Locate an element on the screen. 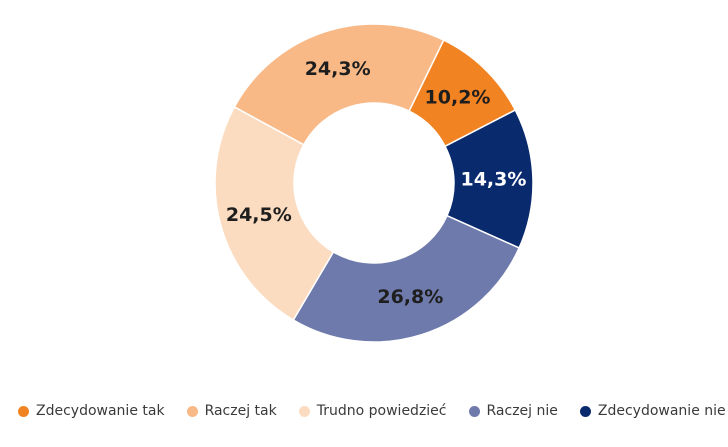 Image resolution: width=728 pixels, height=447 pixels. legend-label-raczej-nie: Raczej nie is located at coordinates (522, 411).